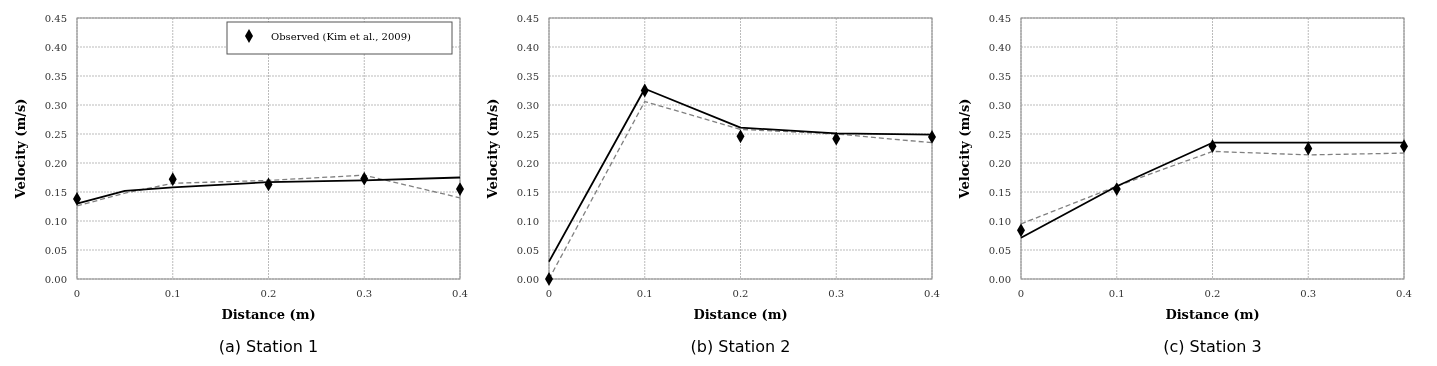 This screenshot has height=366, width=1437. What do you see at coordinates (268, 346) in the screenshot?
I see `text: (a) Station 1` at bounding box center [268, 346].